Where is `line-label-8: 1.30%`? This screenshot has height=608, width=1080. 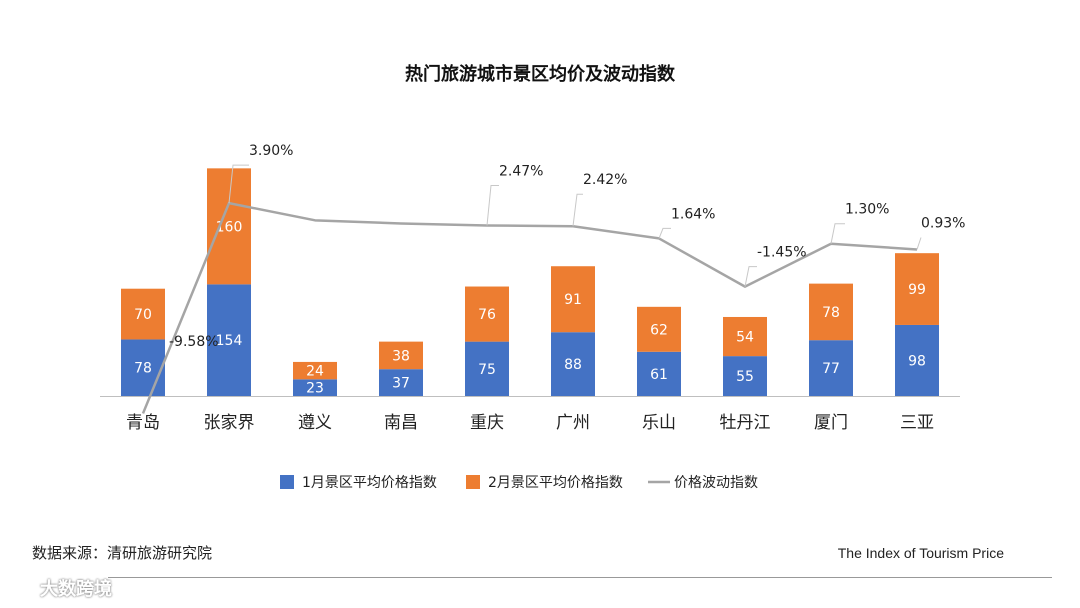 line-label-8: 1.30% is located at coordinates (867, 210).